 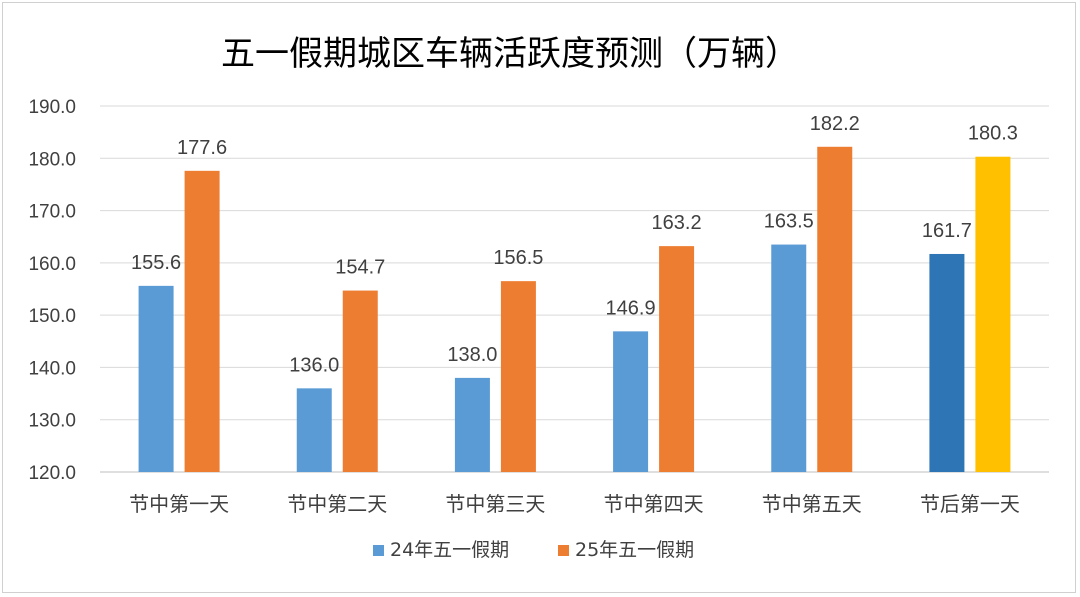 I want to click on data-label: 163.5, so click(x=789, y=222).